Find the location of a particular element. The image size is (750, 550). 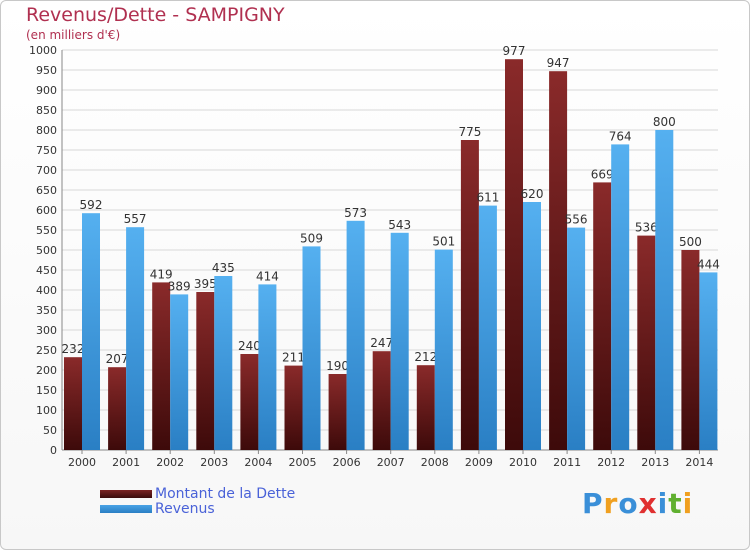

y-tick-label: 900 is located at coordinates (46, 90).